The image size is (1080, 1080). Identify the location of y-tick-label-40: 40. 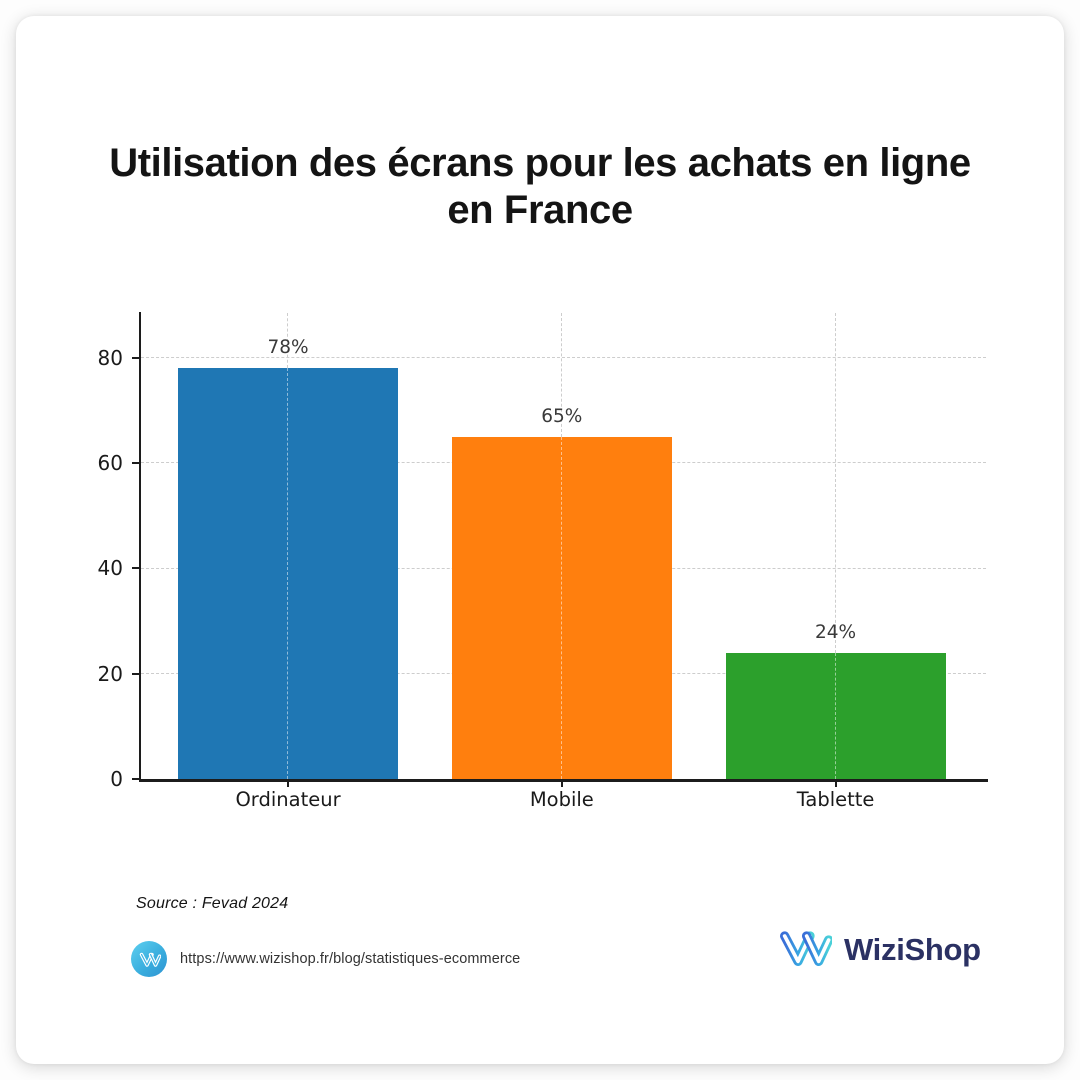
(110, 568).